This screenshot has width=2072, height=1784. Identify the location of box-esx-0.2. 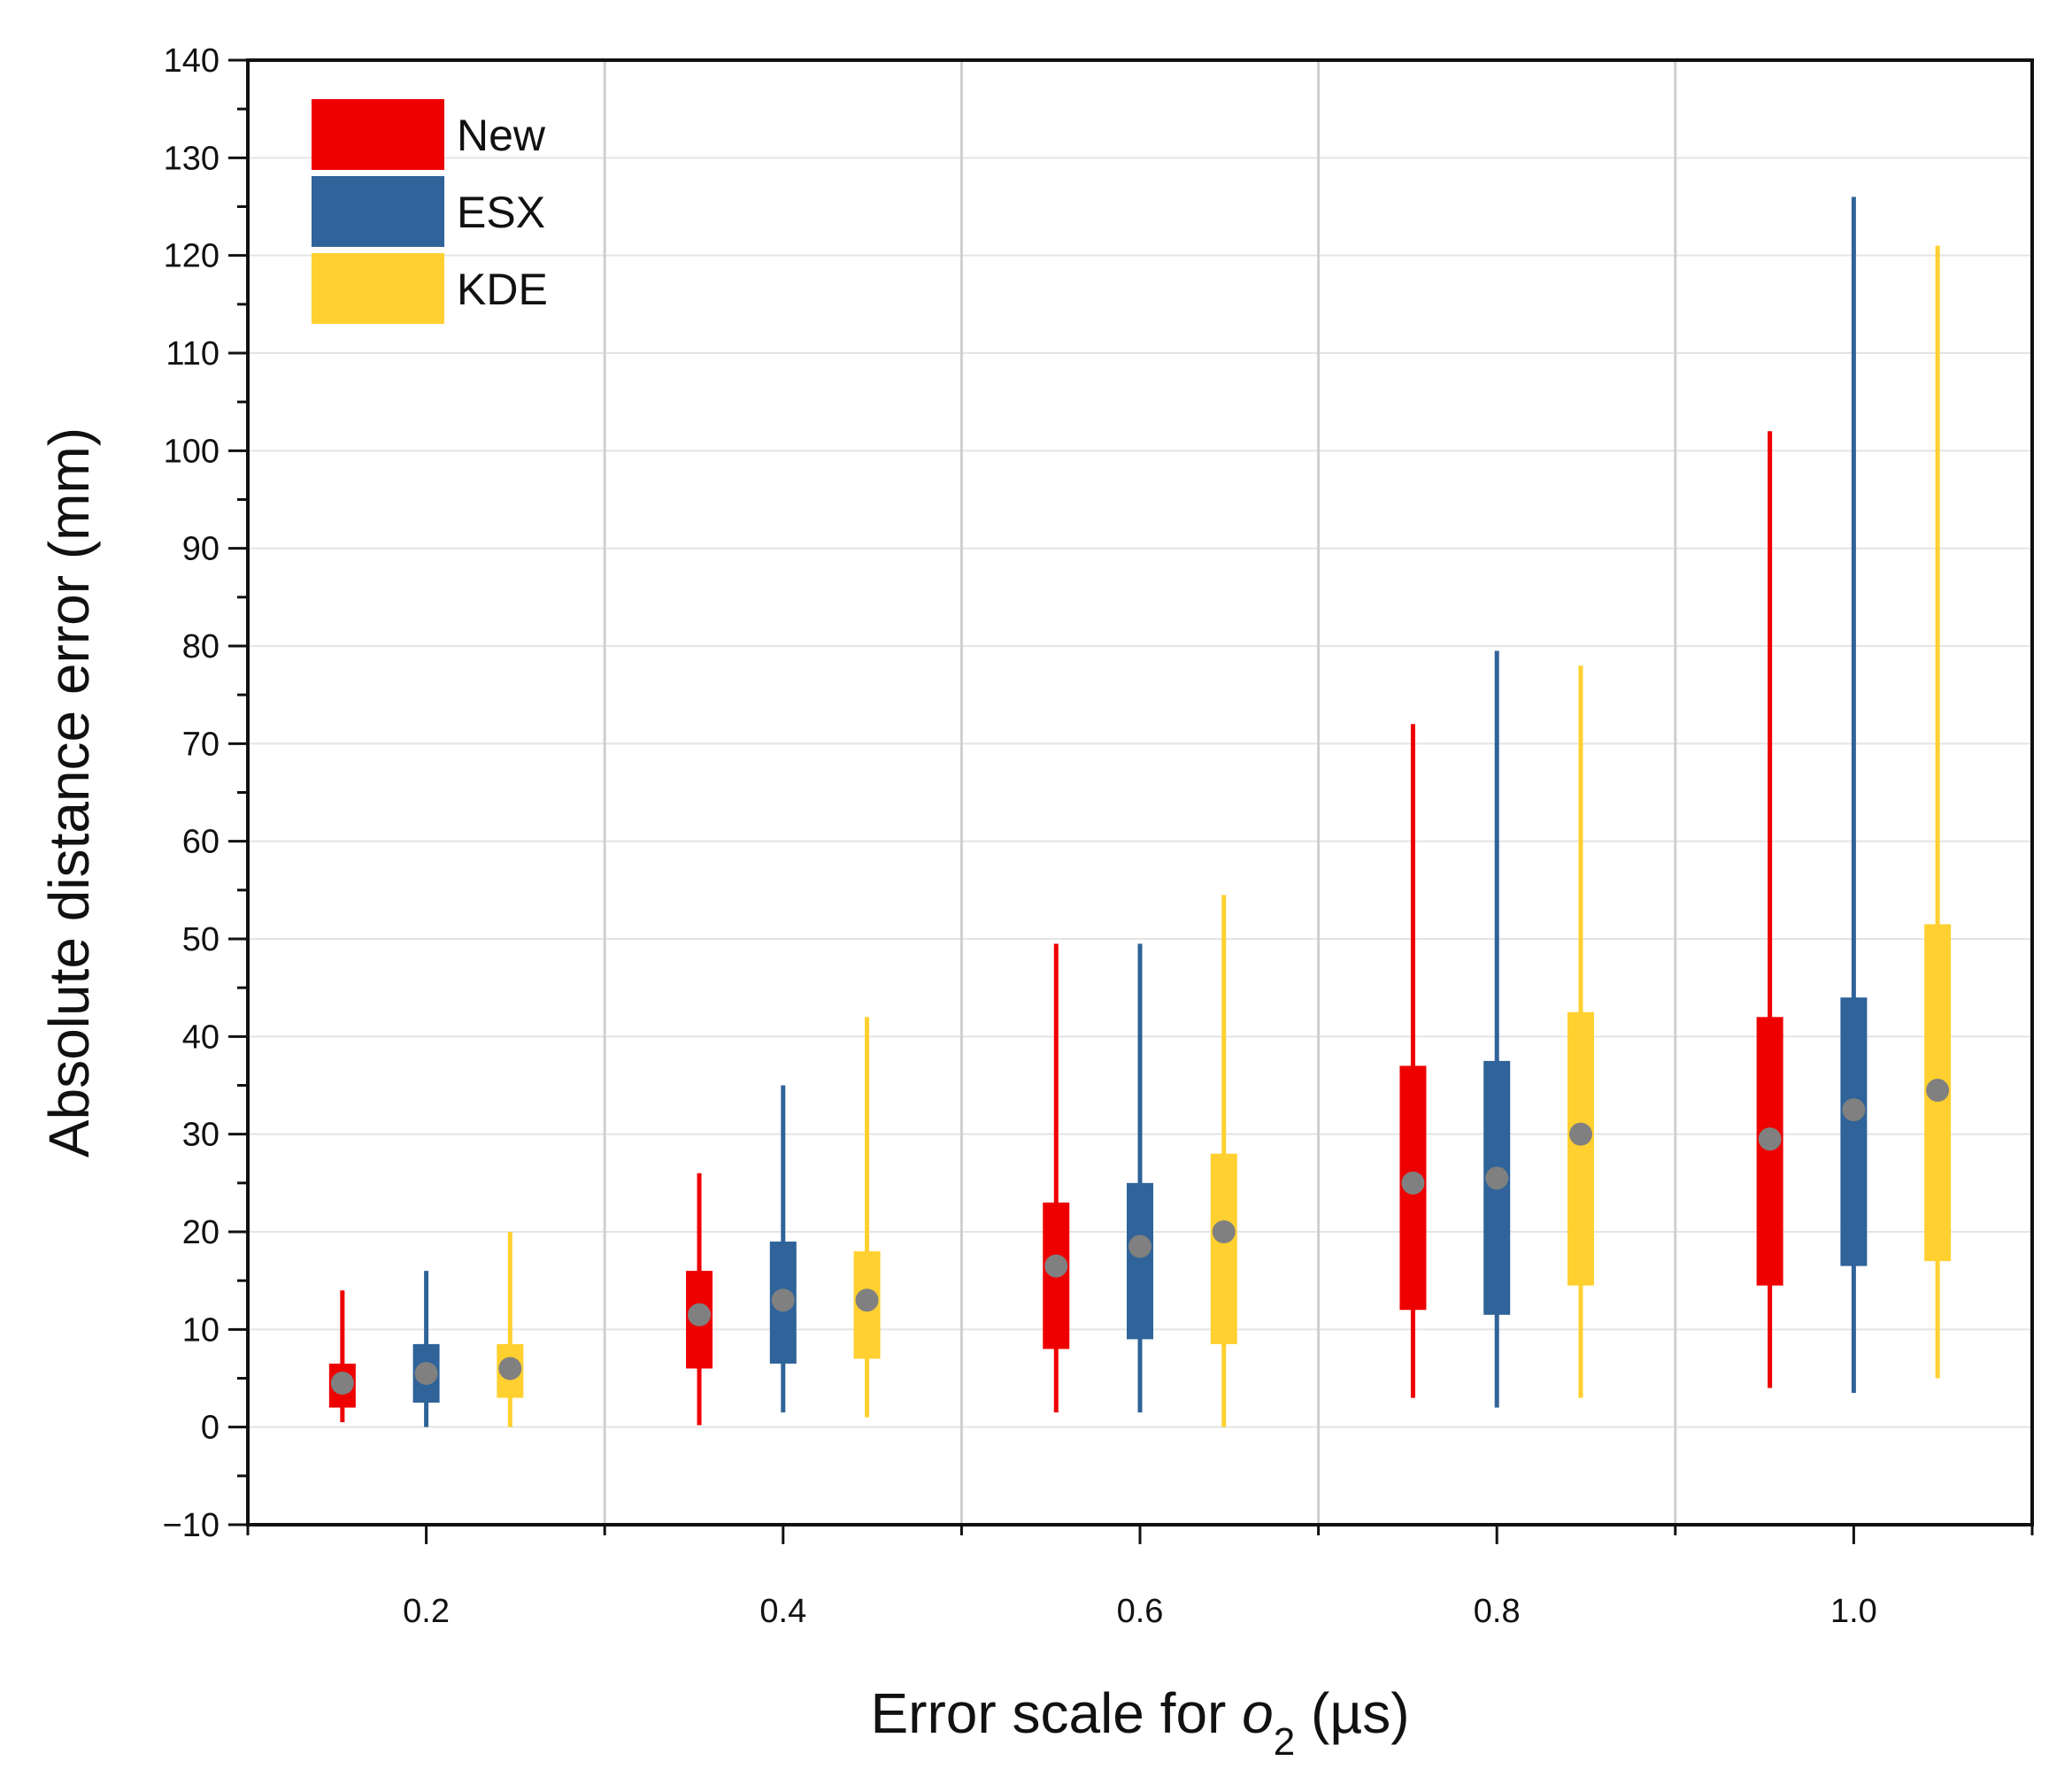
(426, 1349).